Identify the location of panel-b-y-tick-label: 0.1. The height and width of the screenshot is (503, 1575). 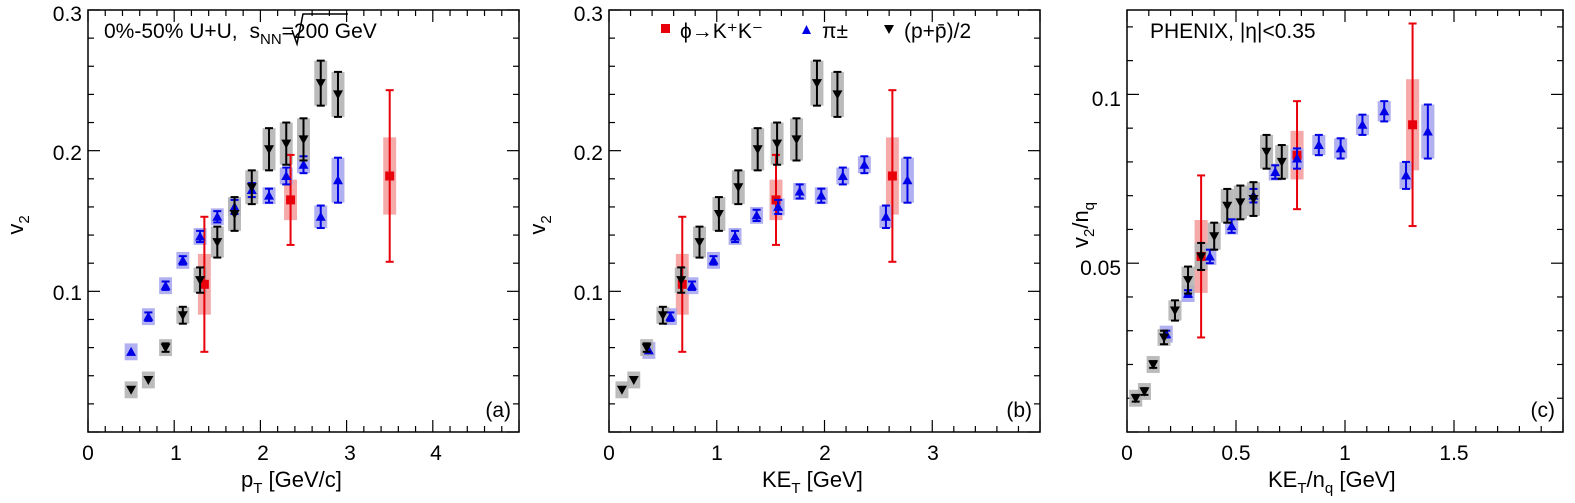
(588, 293).